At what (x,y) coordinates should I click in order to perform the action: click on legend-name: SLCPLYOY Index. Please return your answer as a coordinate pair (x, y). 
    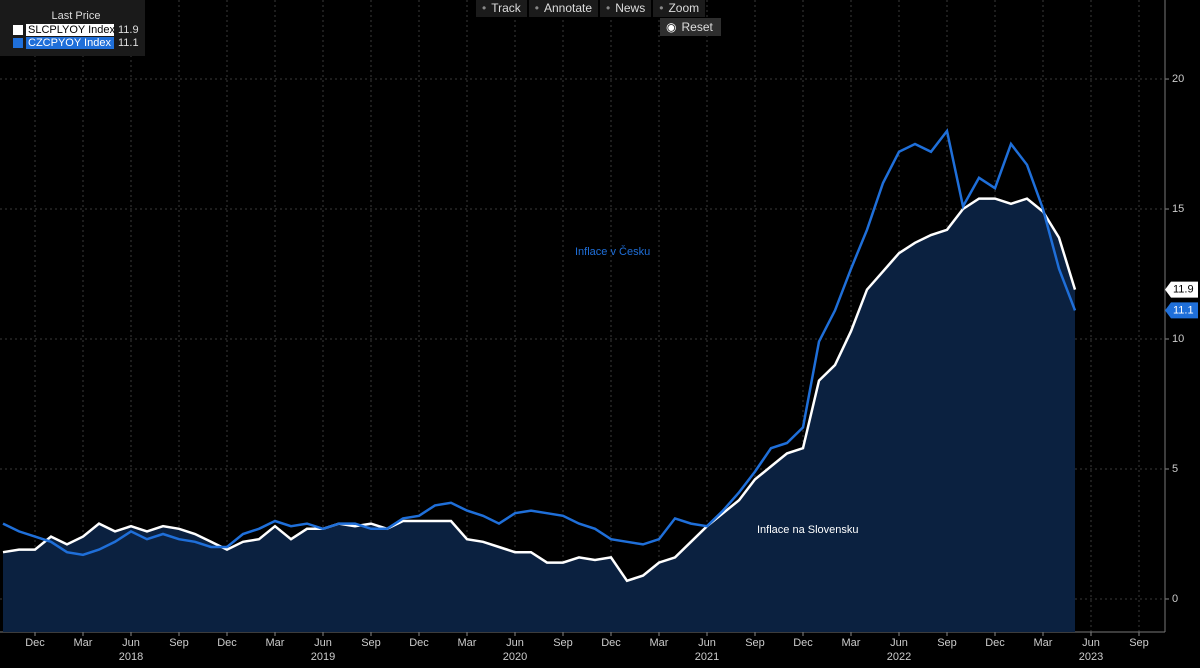
    Looking at the image, I should click on (72, 30).